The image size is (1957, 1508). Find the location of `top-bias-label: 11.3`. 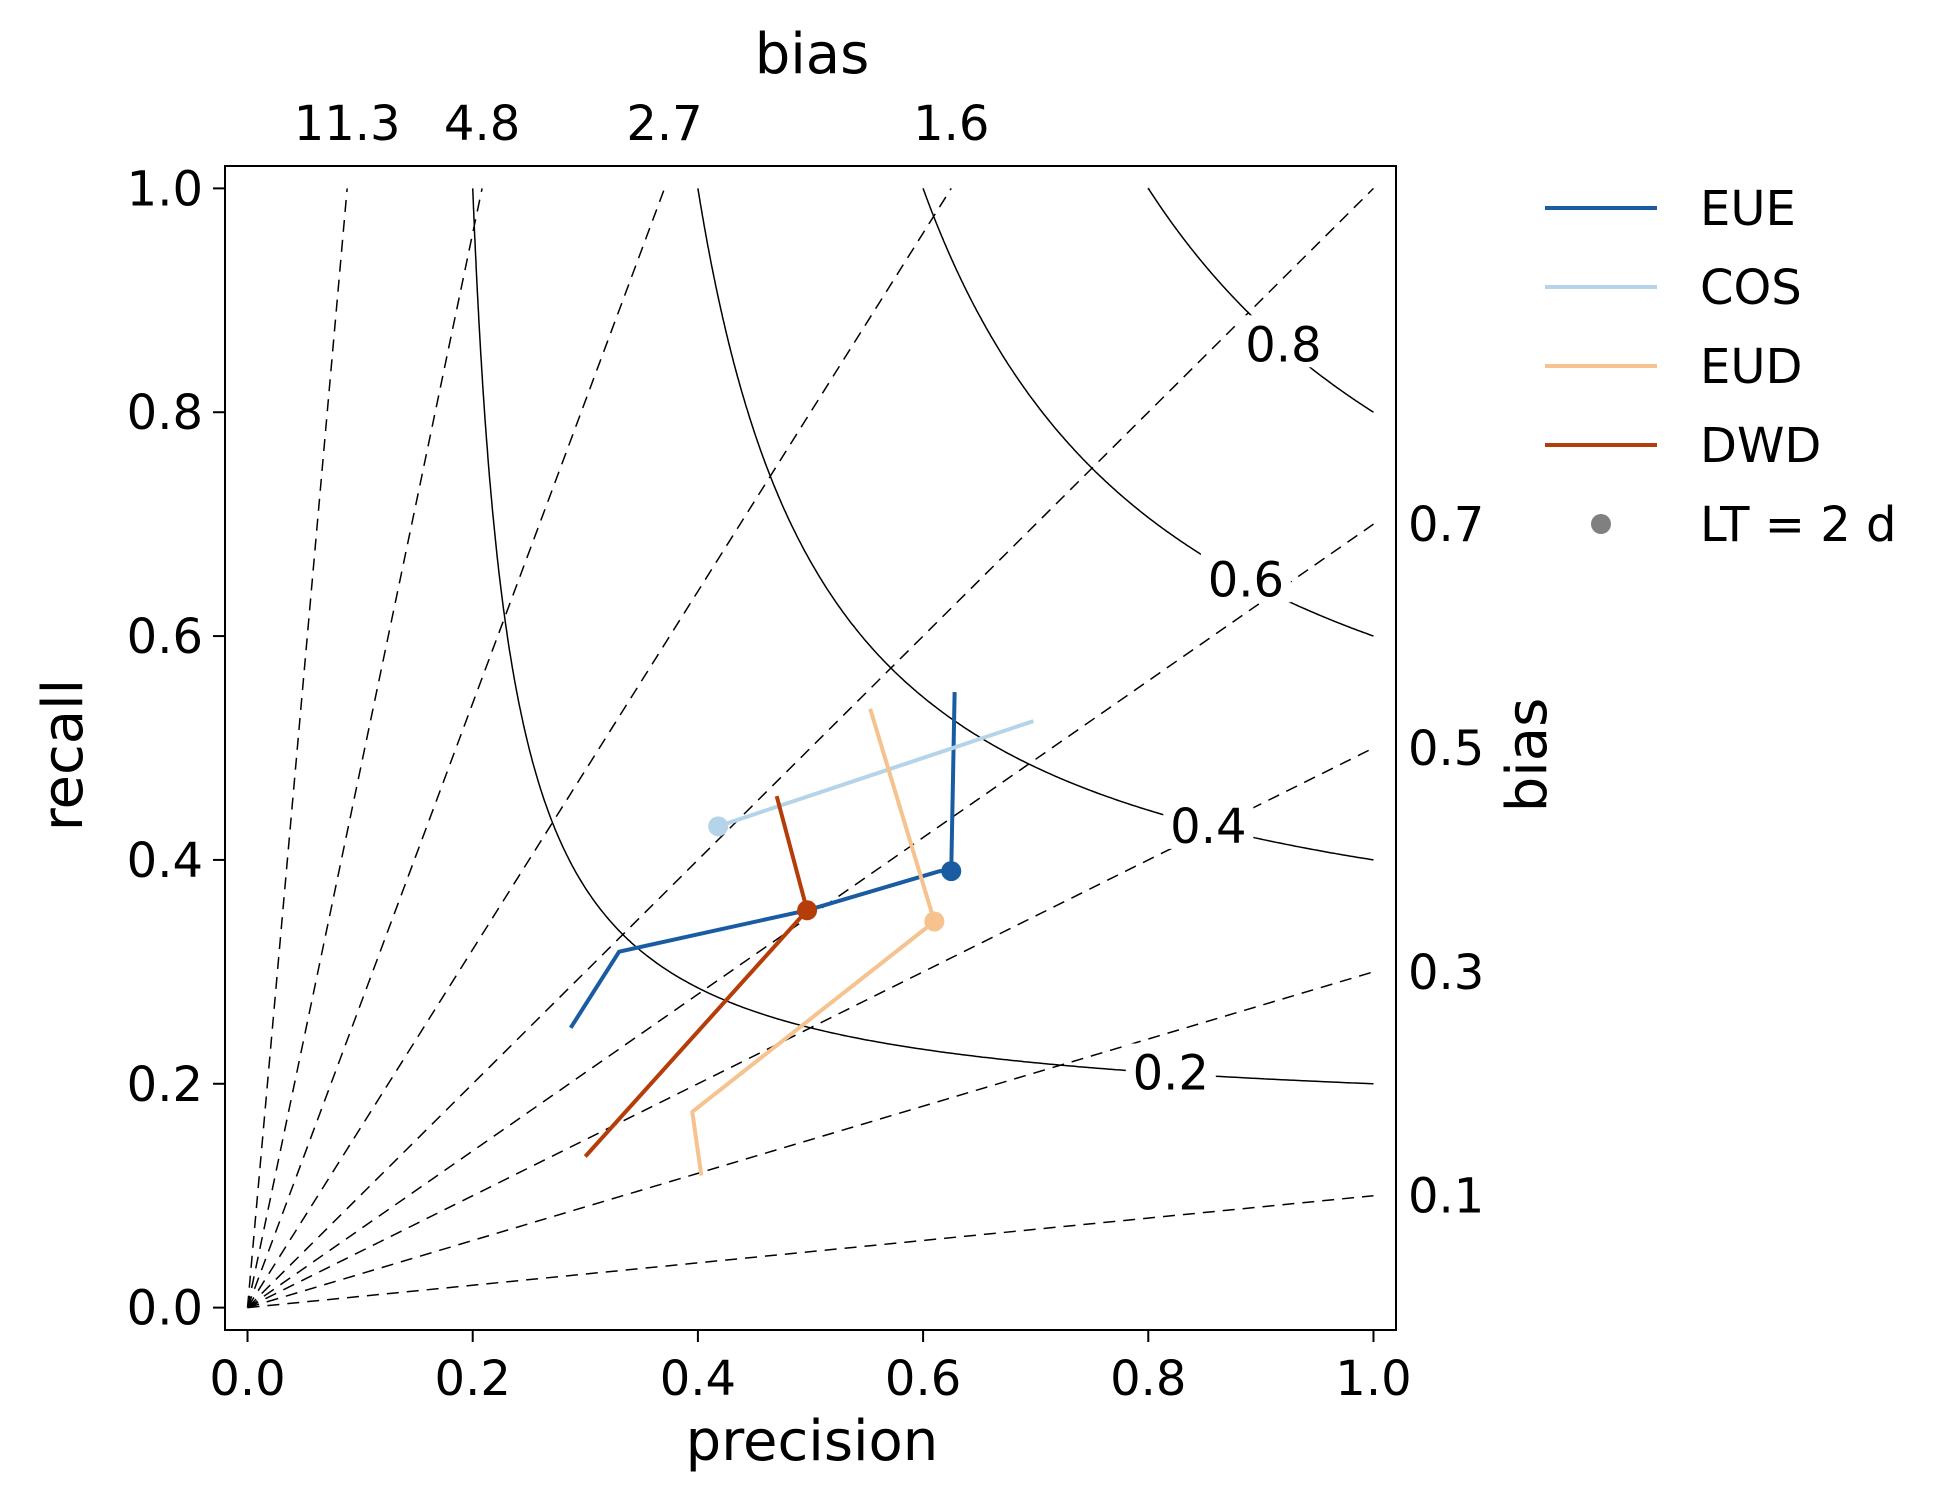

top-bias-label: 11.3 is located at coordinates (347, 124).